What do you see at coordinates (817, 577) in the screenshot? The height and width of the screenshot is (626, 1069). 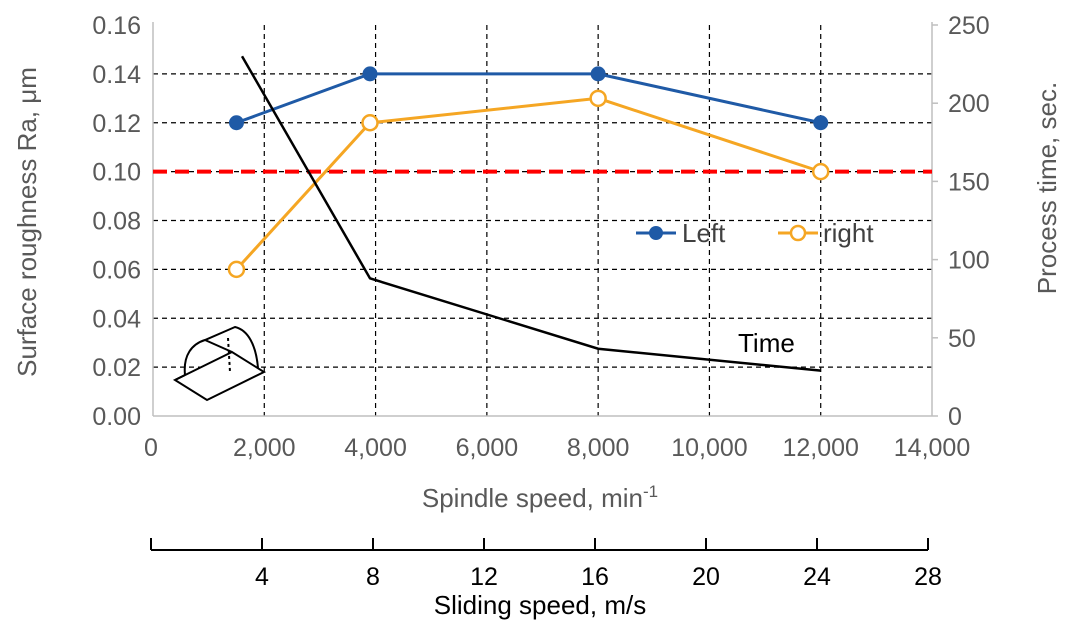 I see `secondary-axis-tick-label: 24` at bounding box center [817, 577].